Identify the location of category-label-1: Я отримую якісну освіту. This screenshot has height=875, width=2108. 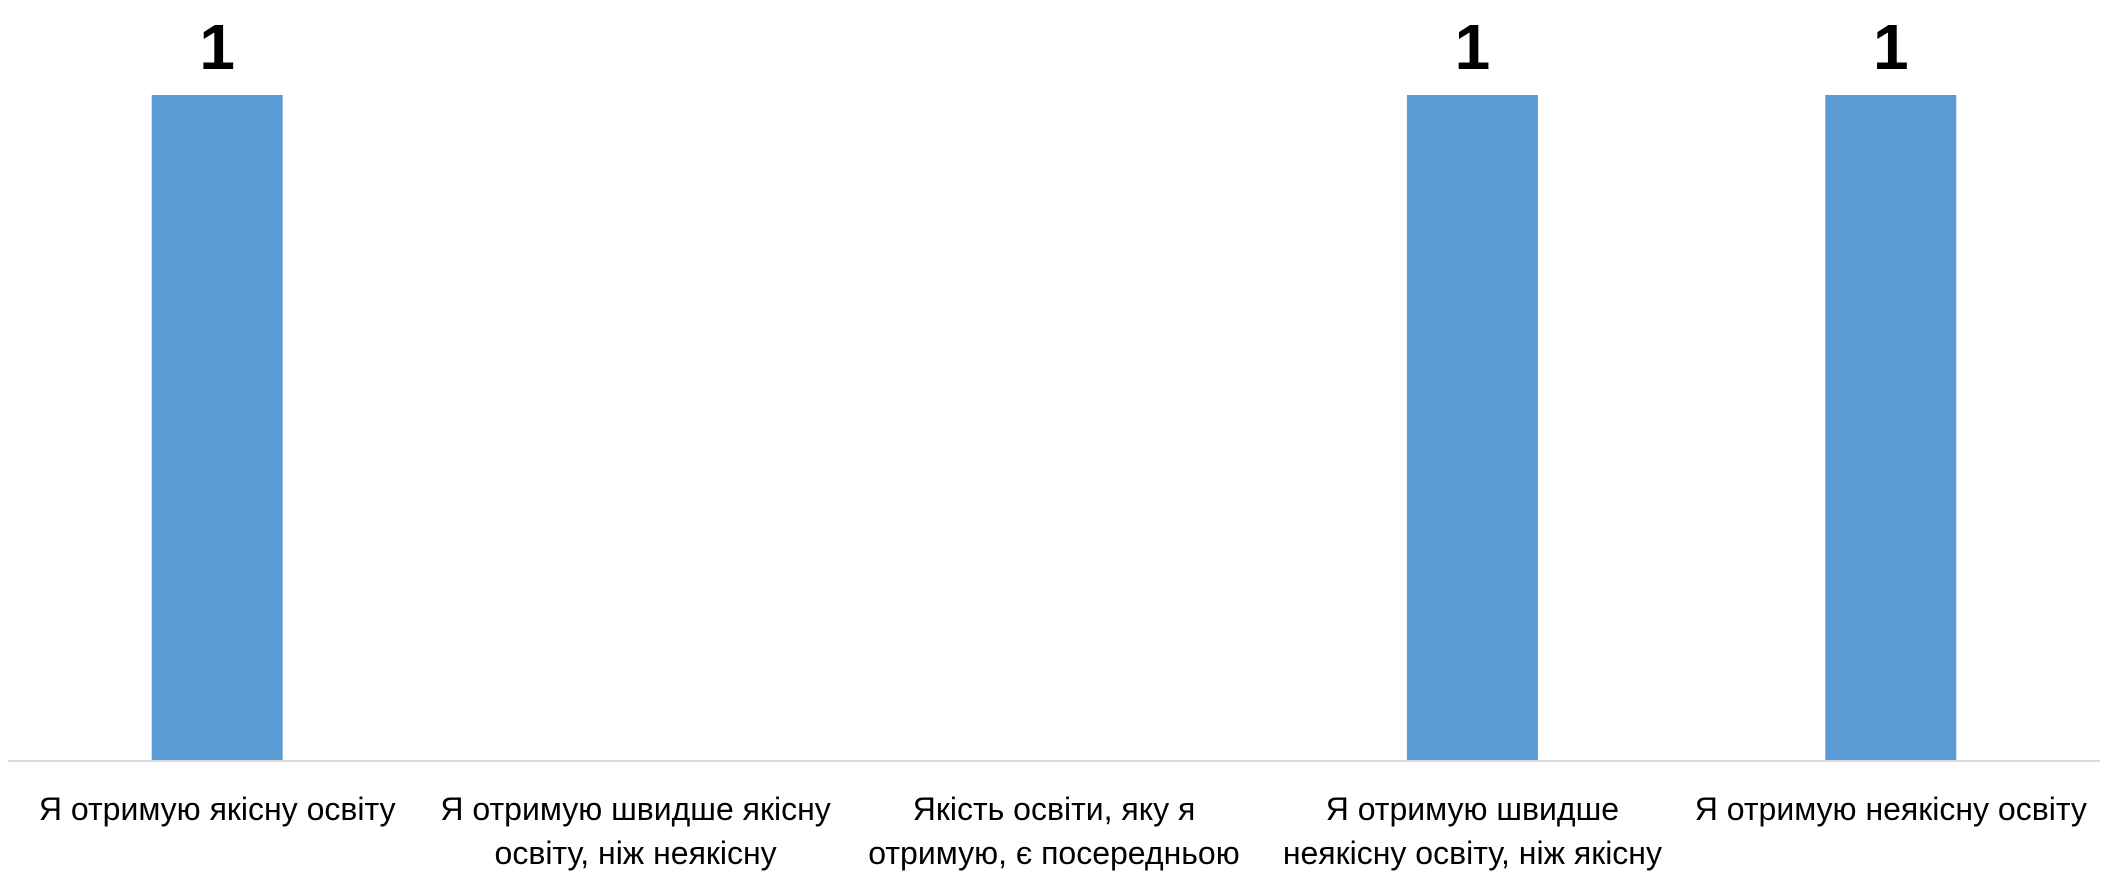
(217, 809).